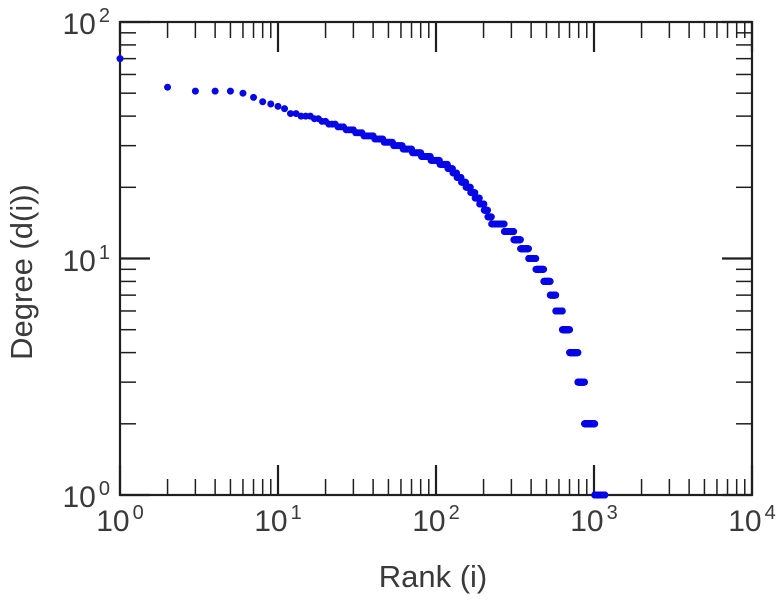 This screenshot has height=600, width=784. Describe the element at coordinates (436, 520) in the screenshot. I see `x-tick-label-1e2: 10 2` at that location.